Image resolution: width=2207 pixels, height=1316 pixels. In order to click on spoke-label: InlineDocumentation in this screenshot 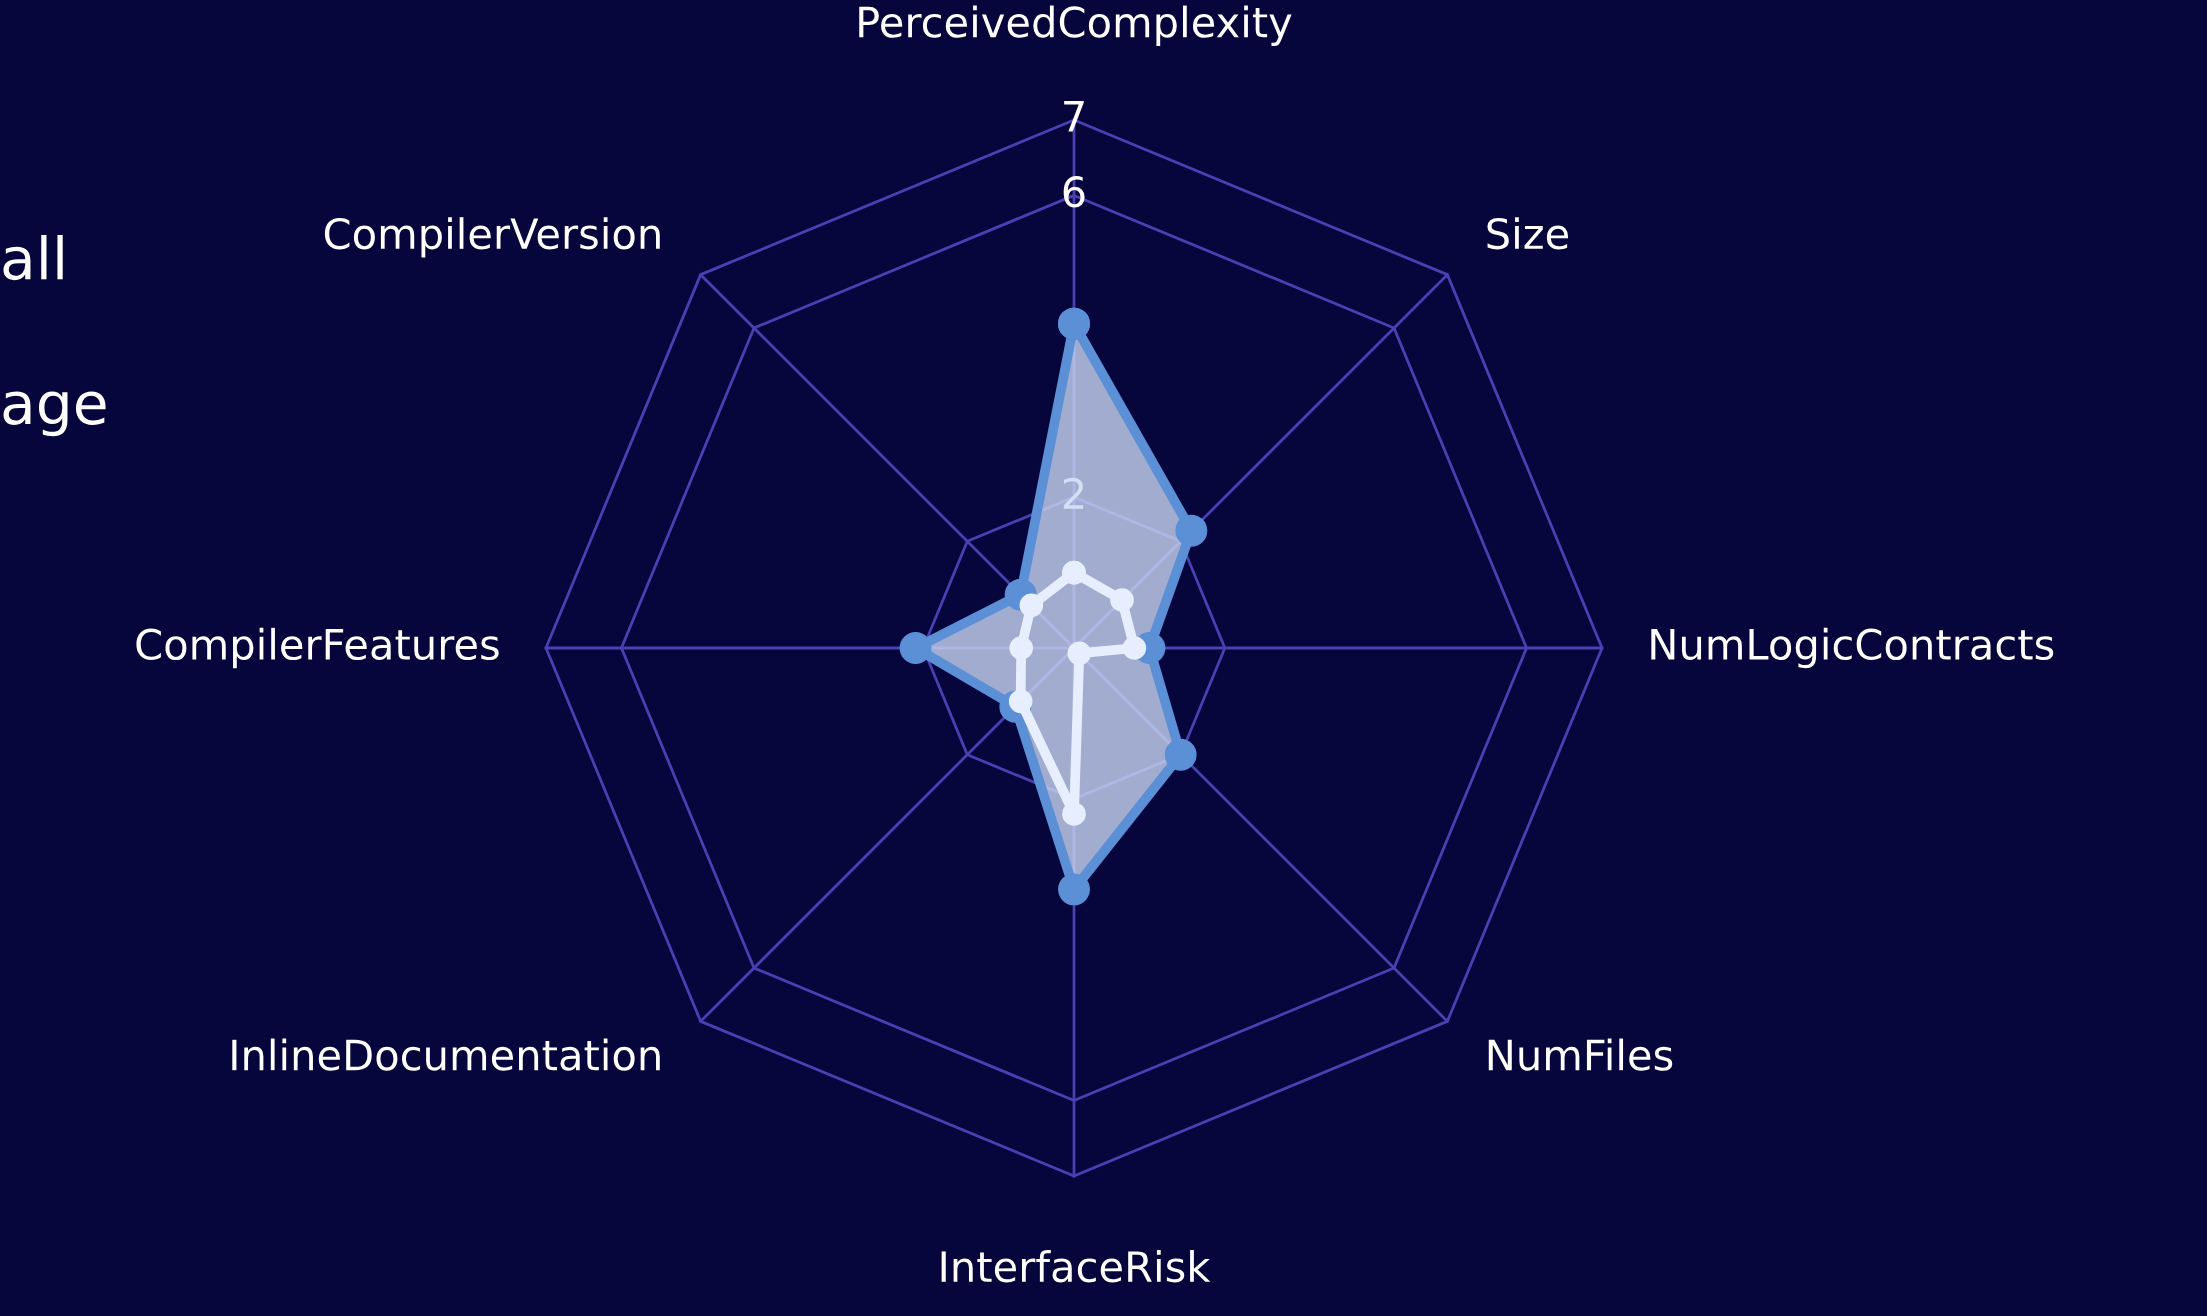, I will do `click(446, 1054)`.